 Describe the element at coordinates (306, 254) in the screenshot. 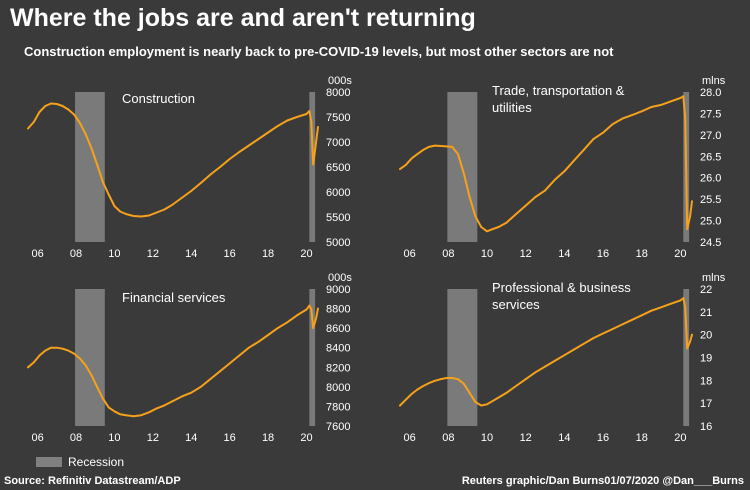

I see `x-tick-label: 20` at that location.